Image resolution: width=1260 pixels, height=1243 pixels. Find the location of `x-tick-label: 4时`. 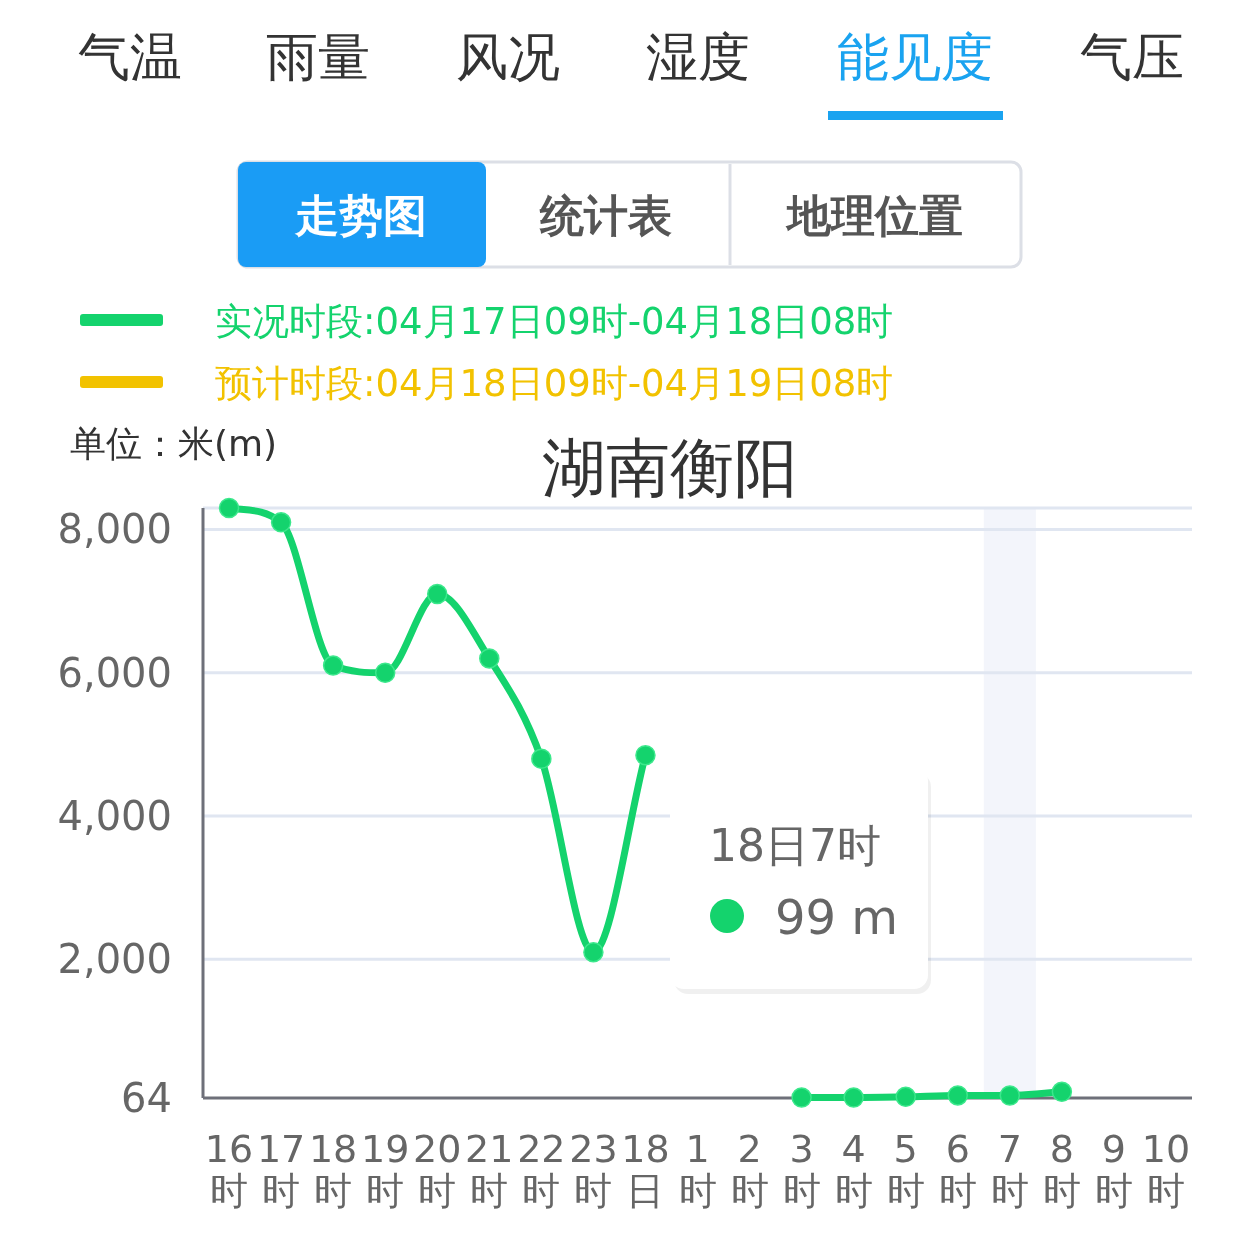

x-tick-label: 4时 is located at coordinates (853, 1170).